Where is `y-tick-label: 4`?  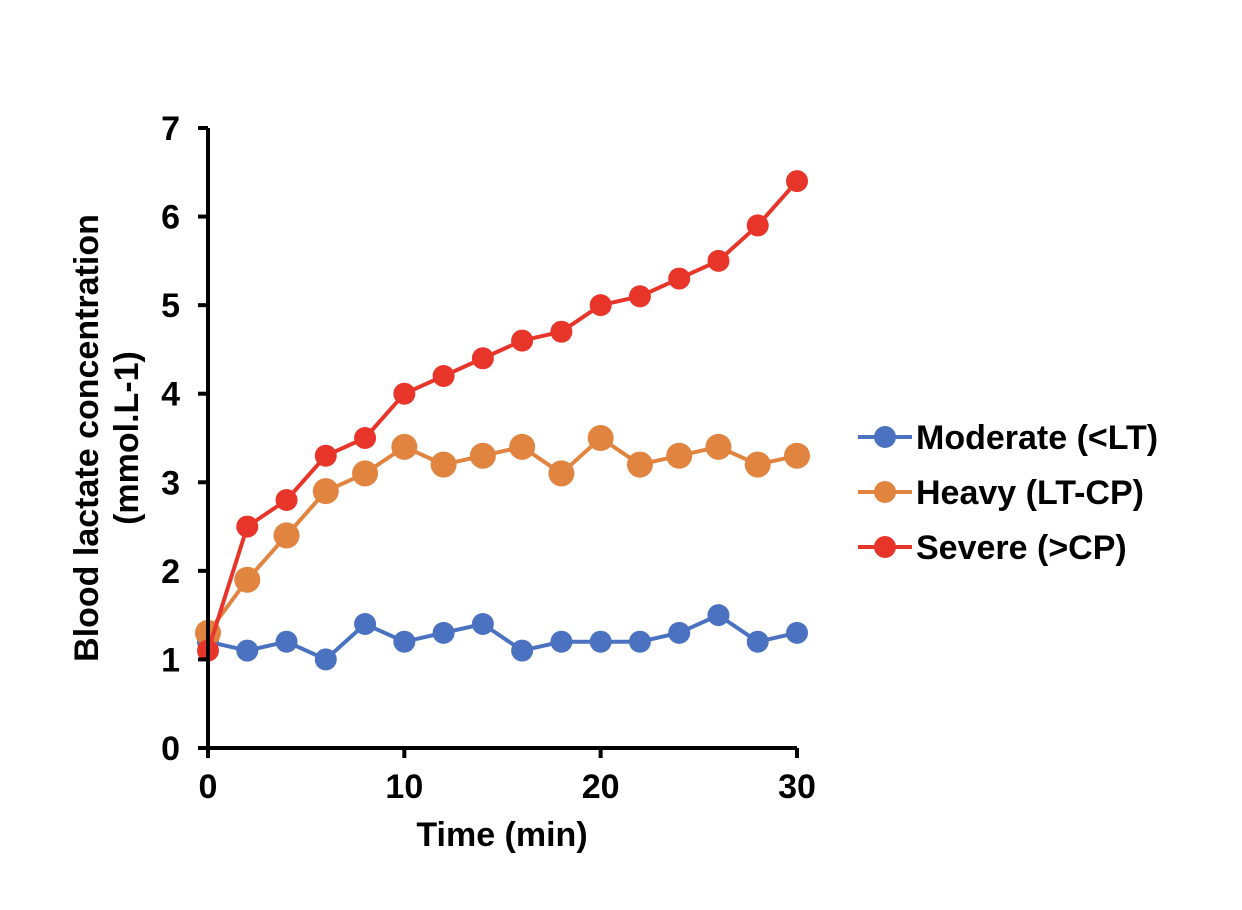
y-tick-label: 4 is located at coordinates (170, 395).